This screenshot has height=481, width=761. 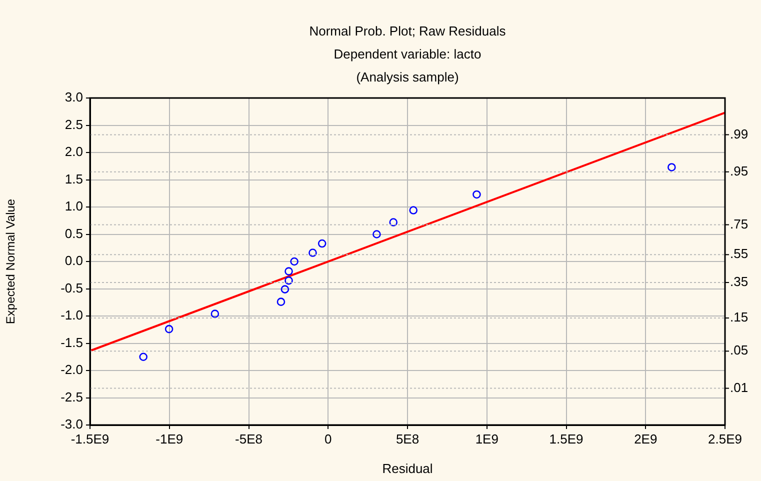 What do you see at coordinates (170, 438) in the screenshot?
I see `x-tick-label: -1E9` at bounding box center [170, 438].